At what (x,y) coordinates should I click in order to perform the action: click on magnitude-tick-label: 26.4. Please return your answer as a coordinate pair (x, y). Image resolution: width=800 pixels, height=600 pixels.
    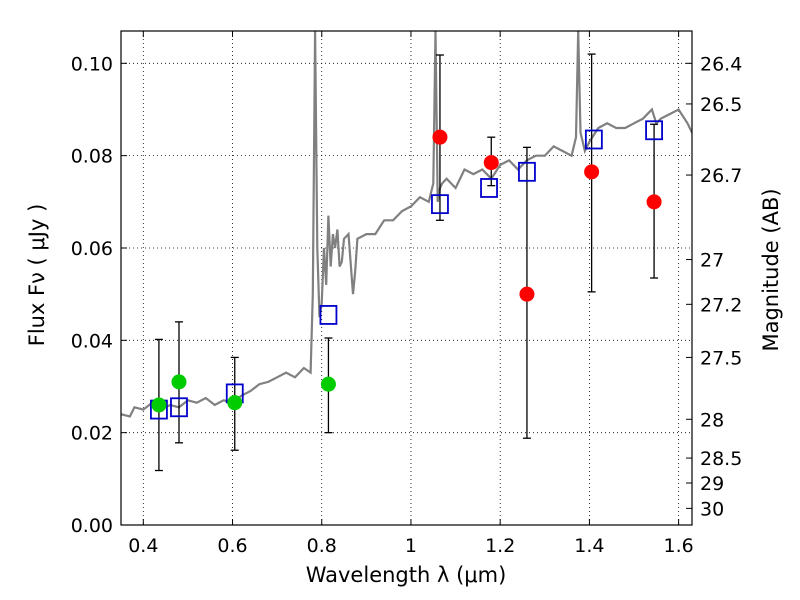
    Looking at the image, I should click on (721, 64).